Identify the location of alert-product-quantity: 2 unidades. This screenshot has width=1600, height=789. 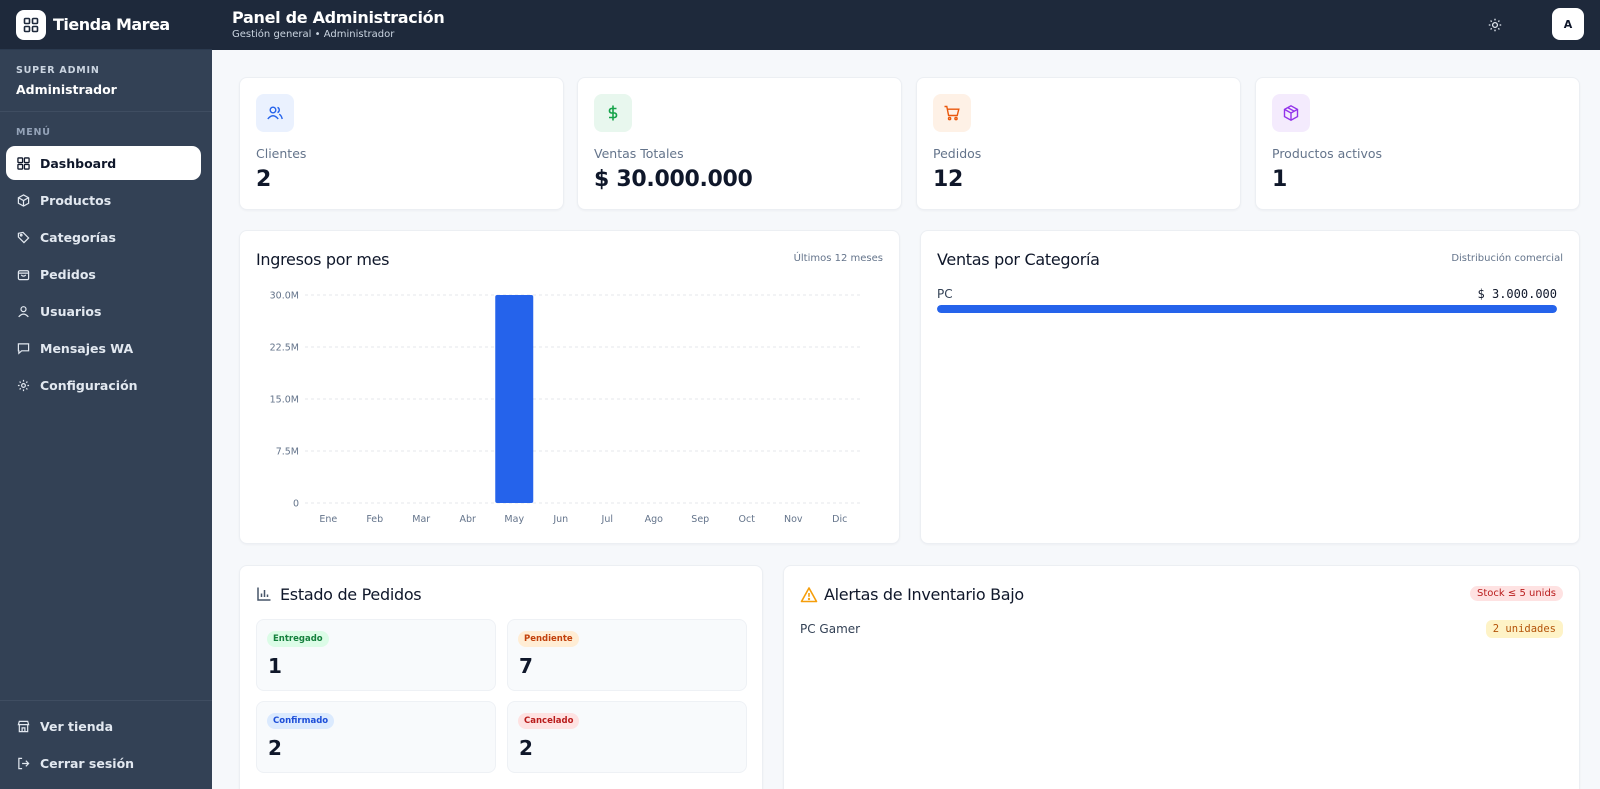
(1524, 629).